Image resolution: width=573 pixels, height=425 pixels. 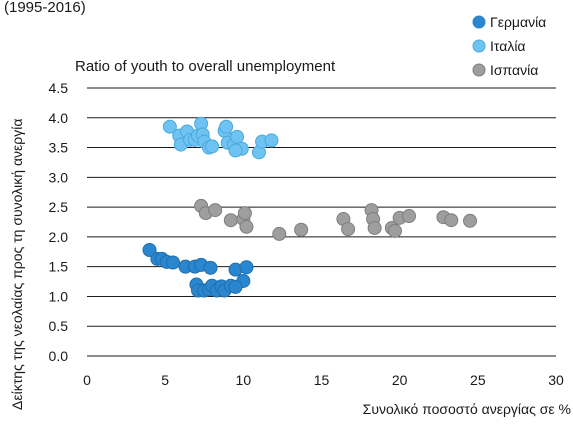 What do you see at coordinates (59, 222) in the screenshot?
I see `y-axis-ticks: 0.0 0.5 1.0 1.5 2.0 2.5 3.0 3.5 4.0 4.5` at bounding box center [59, 222].